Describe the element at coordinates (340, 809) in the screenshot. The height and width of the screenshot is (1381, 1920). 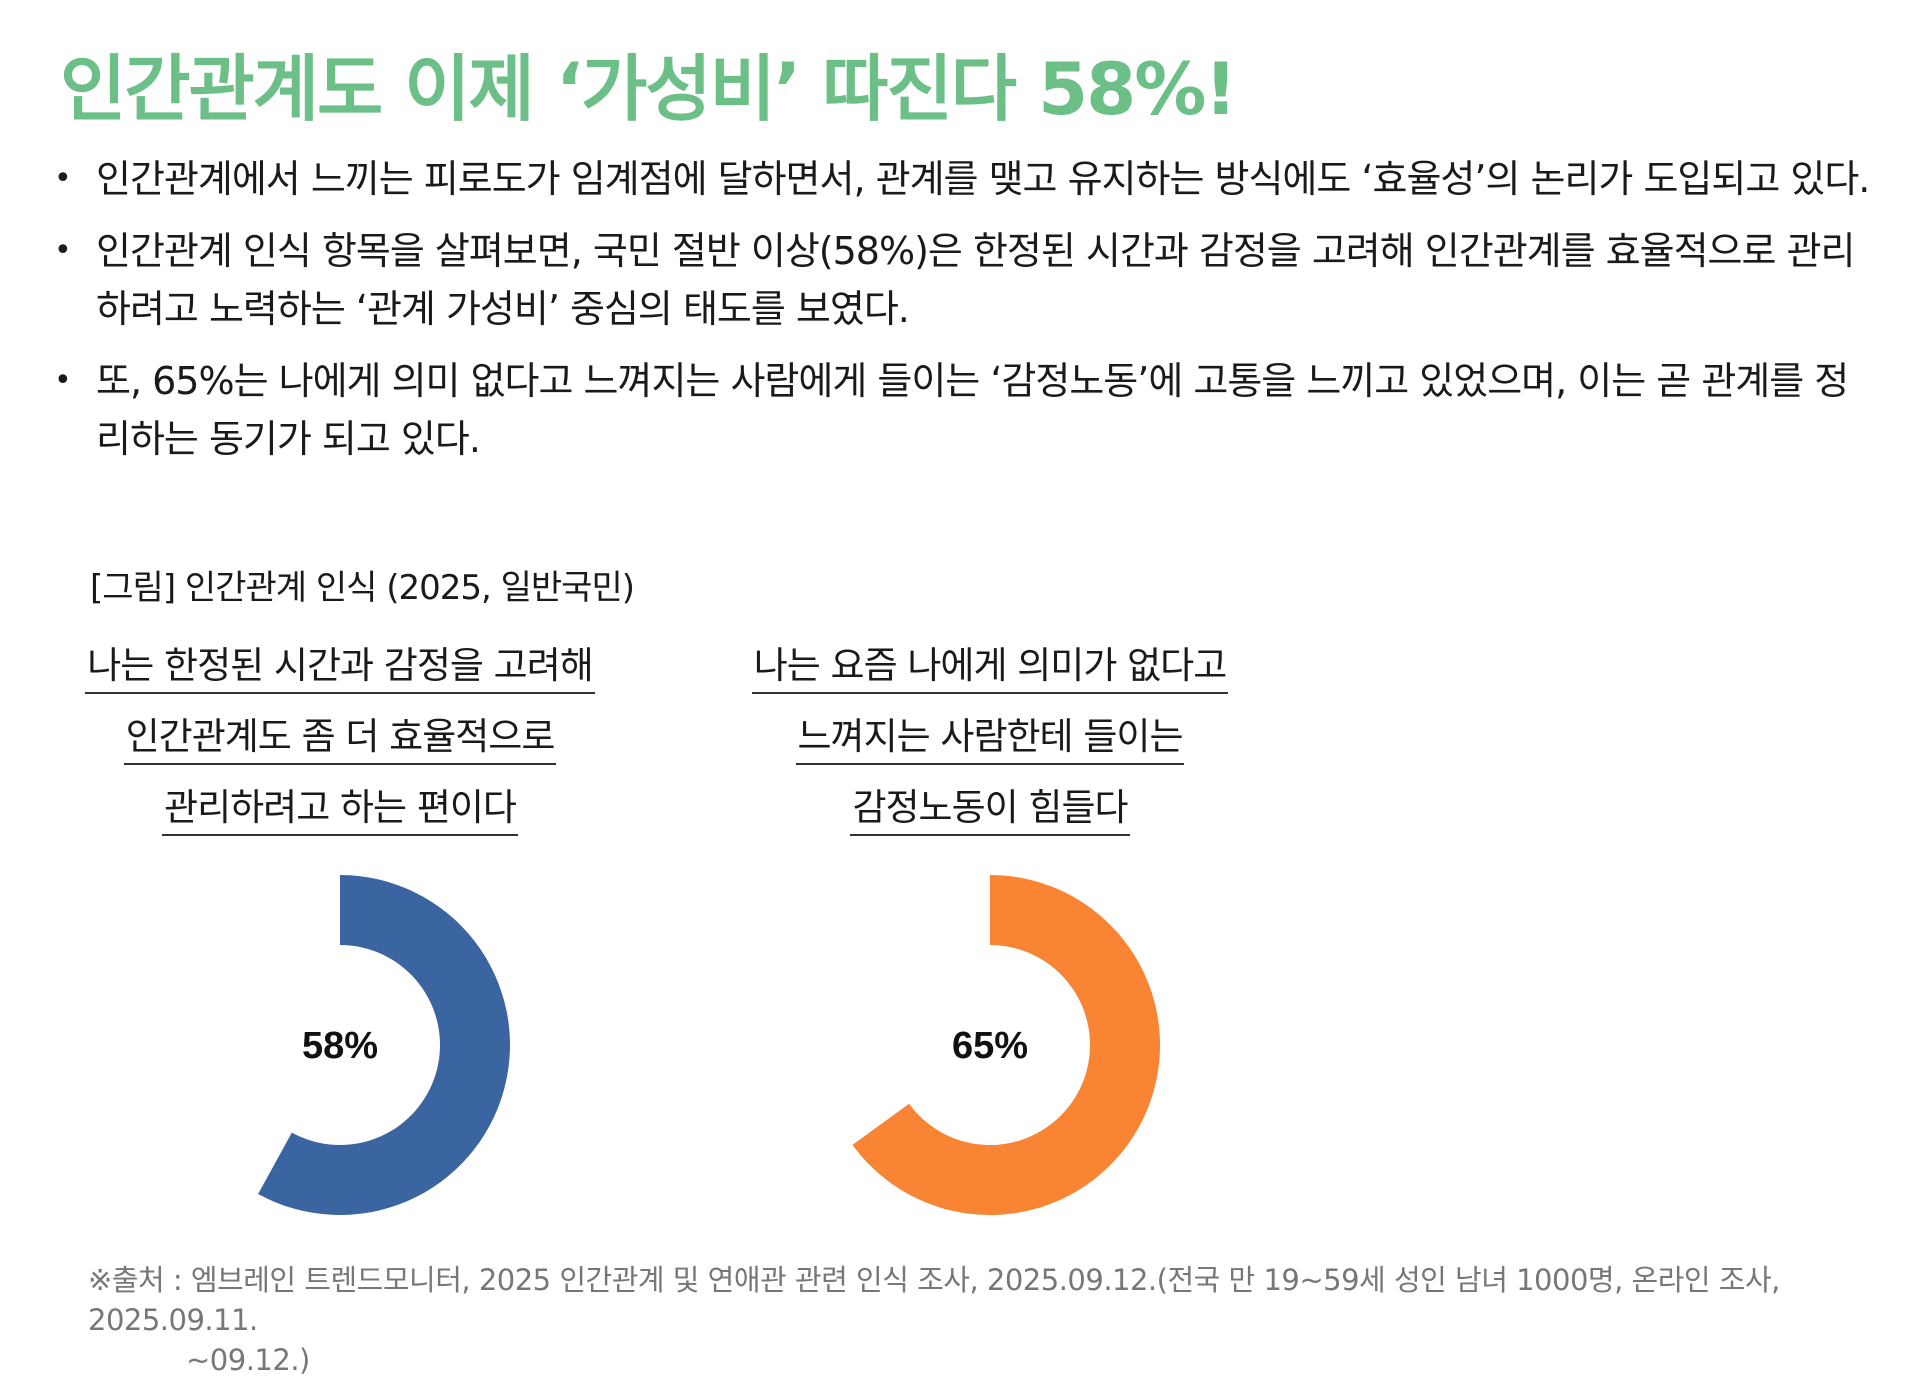
I see `donut-label-line: 관리하려고 하는 편이다` at that location.